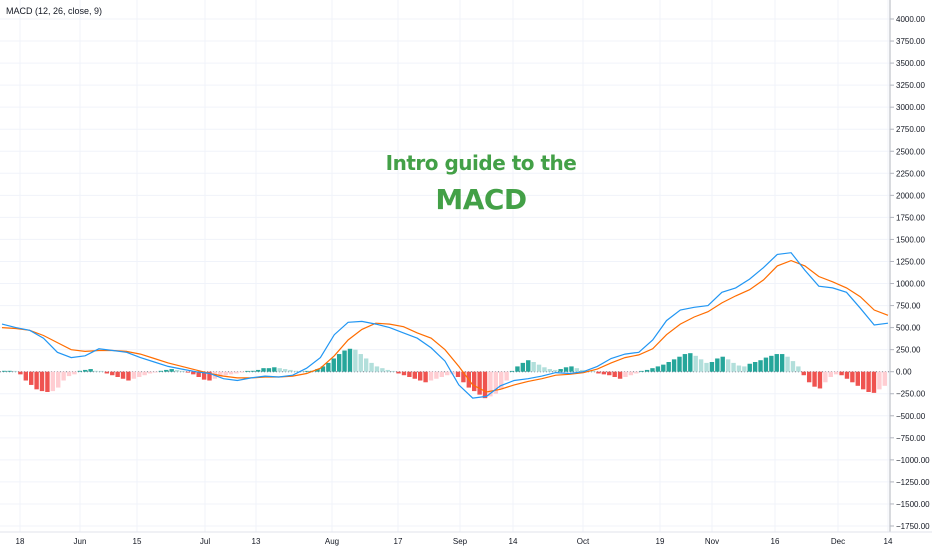  Describe the element at coordinates (913, 504) in the screenshot. I see `y-tick-label: −1500.00` at that location.